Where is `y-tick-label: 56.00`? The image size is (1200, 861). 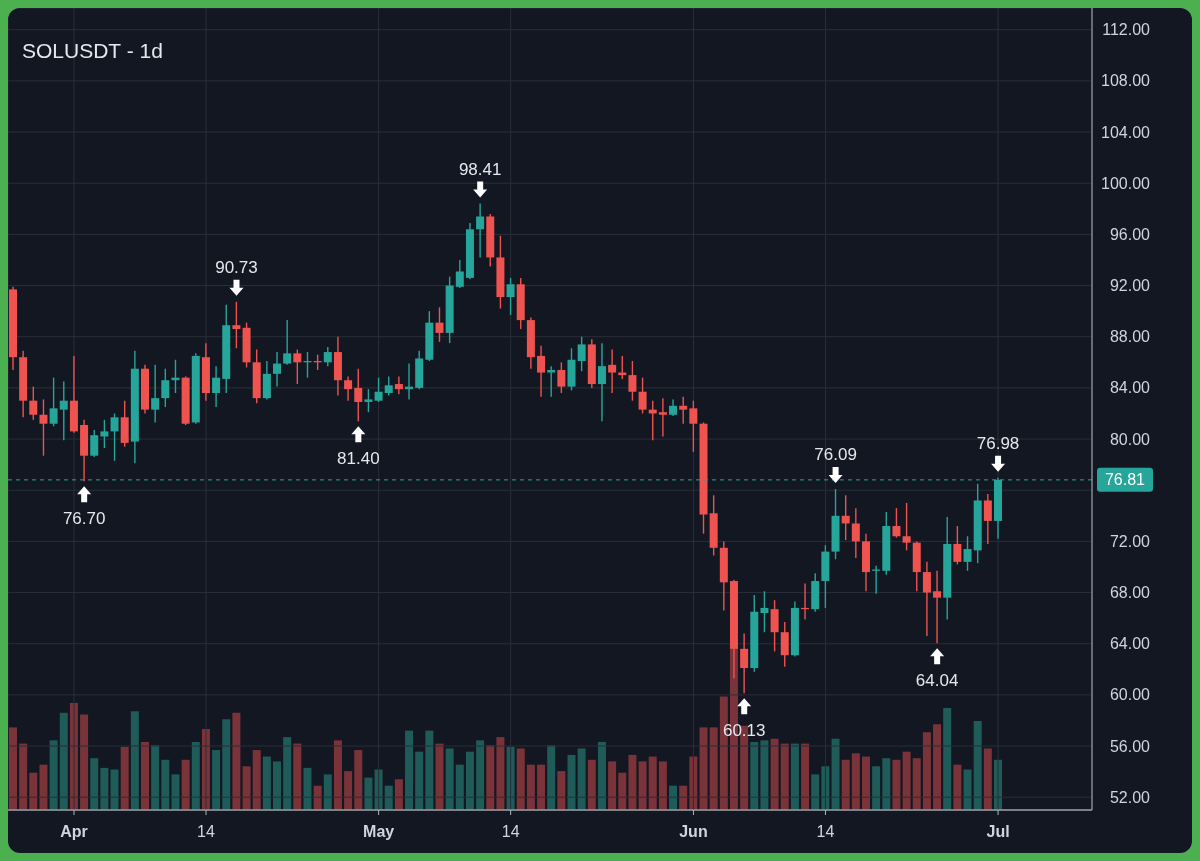 y-tick-label: 56.00 is located at coordinates (1130, 746).